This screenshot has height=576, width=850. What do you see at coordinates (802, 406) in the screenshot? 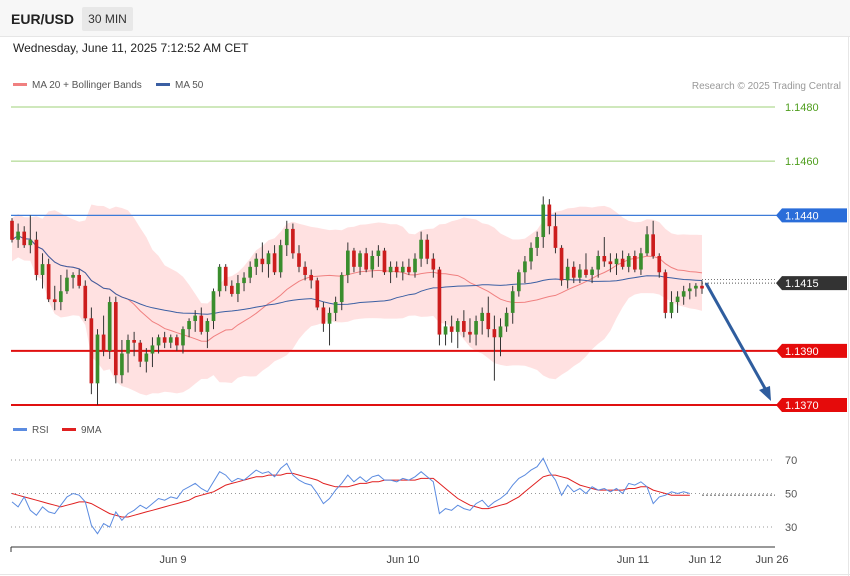
I see `level-1-1370-label: 1.1370` at bounding box center [802, 406].